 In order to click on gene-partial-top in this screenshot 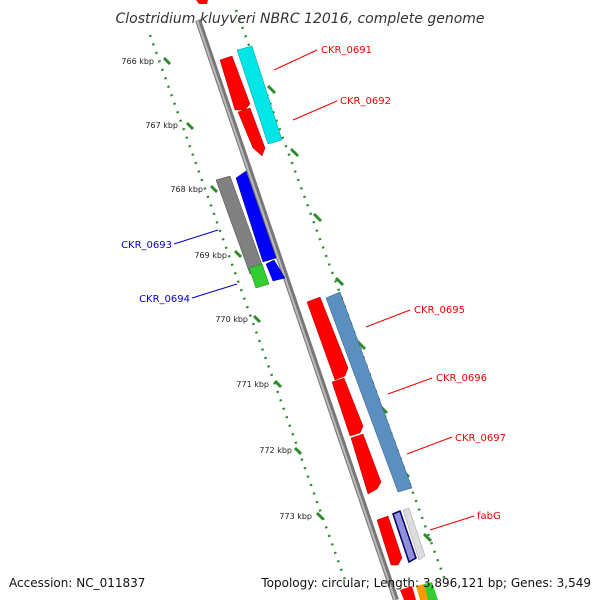, I will do `click(202, 2)`.